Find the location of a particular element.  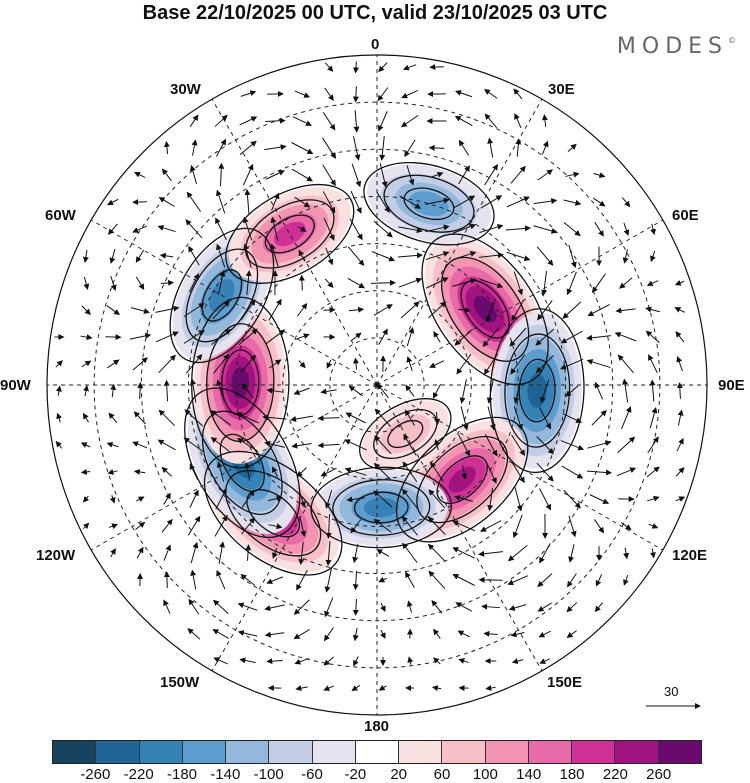

brand-name: MODES is located at coordinates (672, 46).